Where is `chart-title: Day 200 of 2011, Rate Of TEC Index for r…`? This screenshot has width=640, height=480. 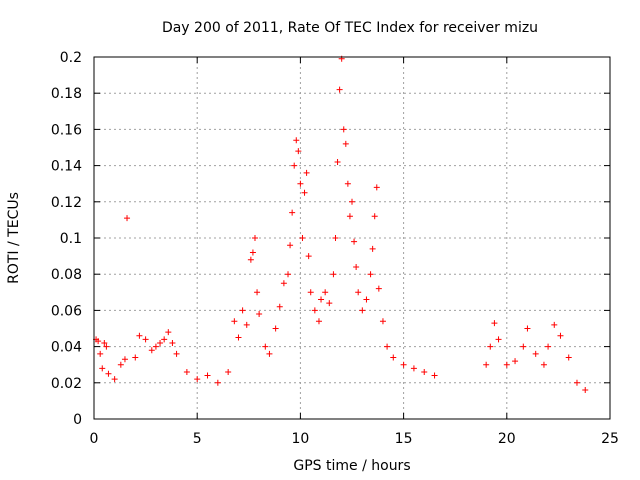 chart-title: Day 200 of 2011, Rate Of TEC Index for r… is located at coordinates (350, 28).